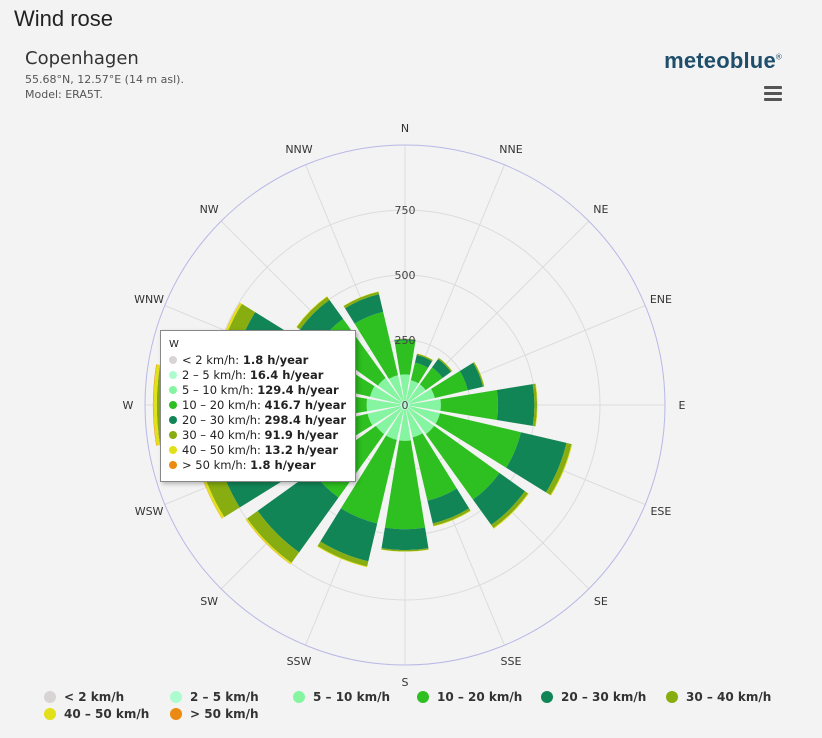 The width and height of the screenshot is (822, 738). What do you see at coordinates (412, 391) in the screenshot?
I see `bar-nne-bin2` at bounding box center [412, 391].